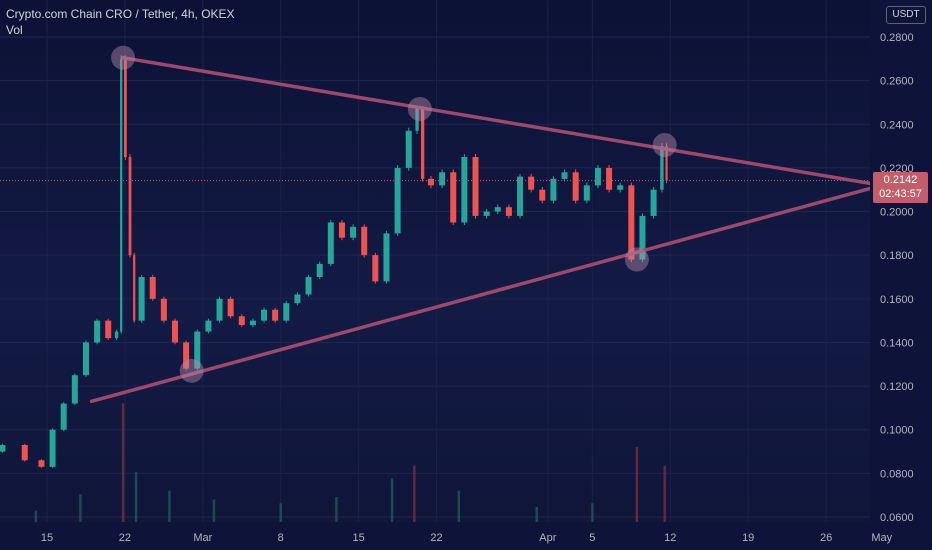  I want to click on bar-countdown: 02:43:57, so click(900, 194).